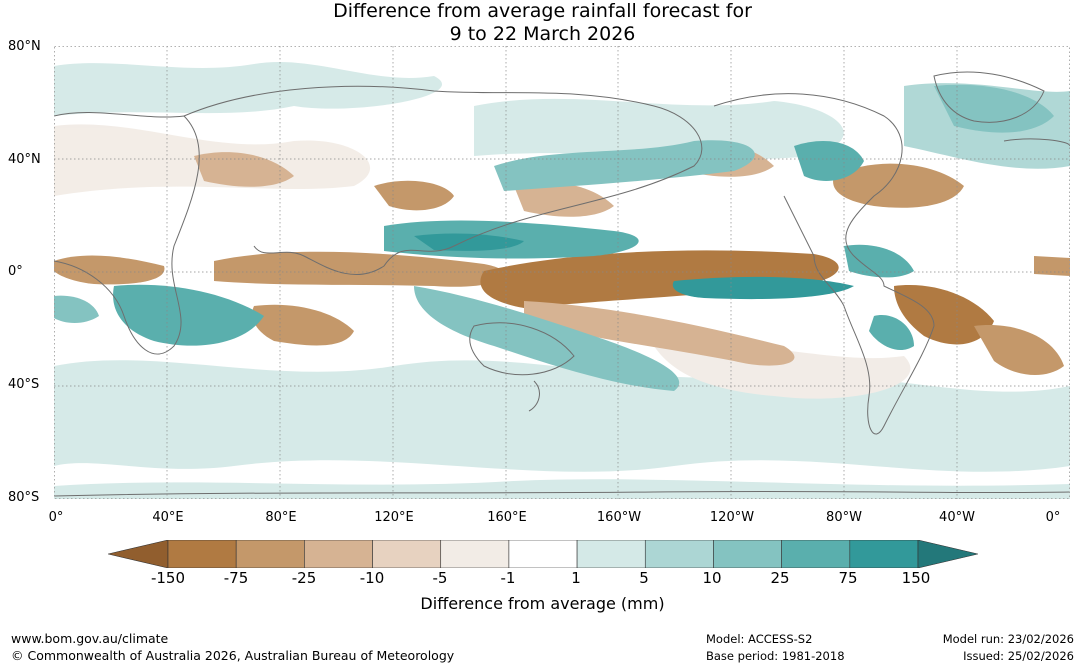  Describe the element at coordinates (644, 578) in the screenshot. I see `legend-label-5: 5` at that location.